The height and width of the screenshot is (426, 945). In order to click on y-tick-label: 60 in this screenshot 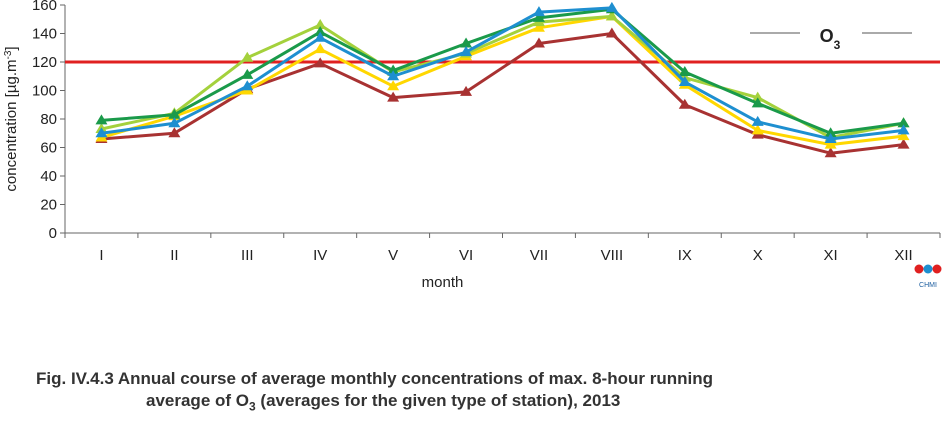, I will do `click(48, 148)`.